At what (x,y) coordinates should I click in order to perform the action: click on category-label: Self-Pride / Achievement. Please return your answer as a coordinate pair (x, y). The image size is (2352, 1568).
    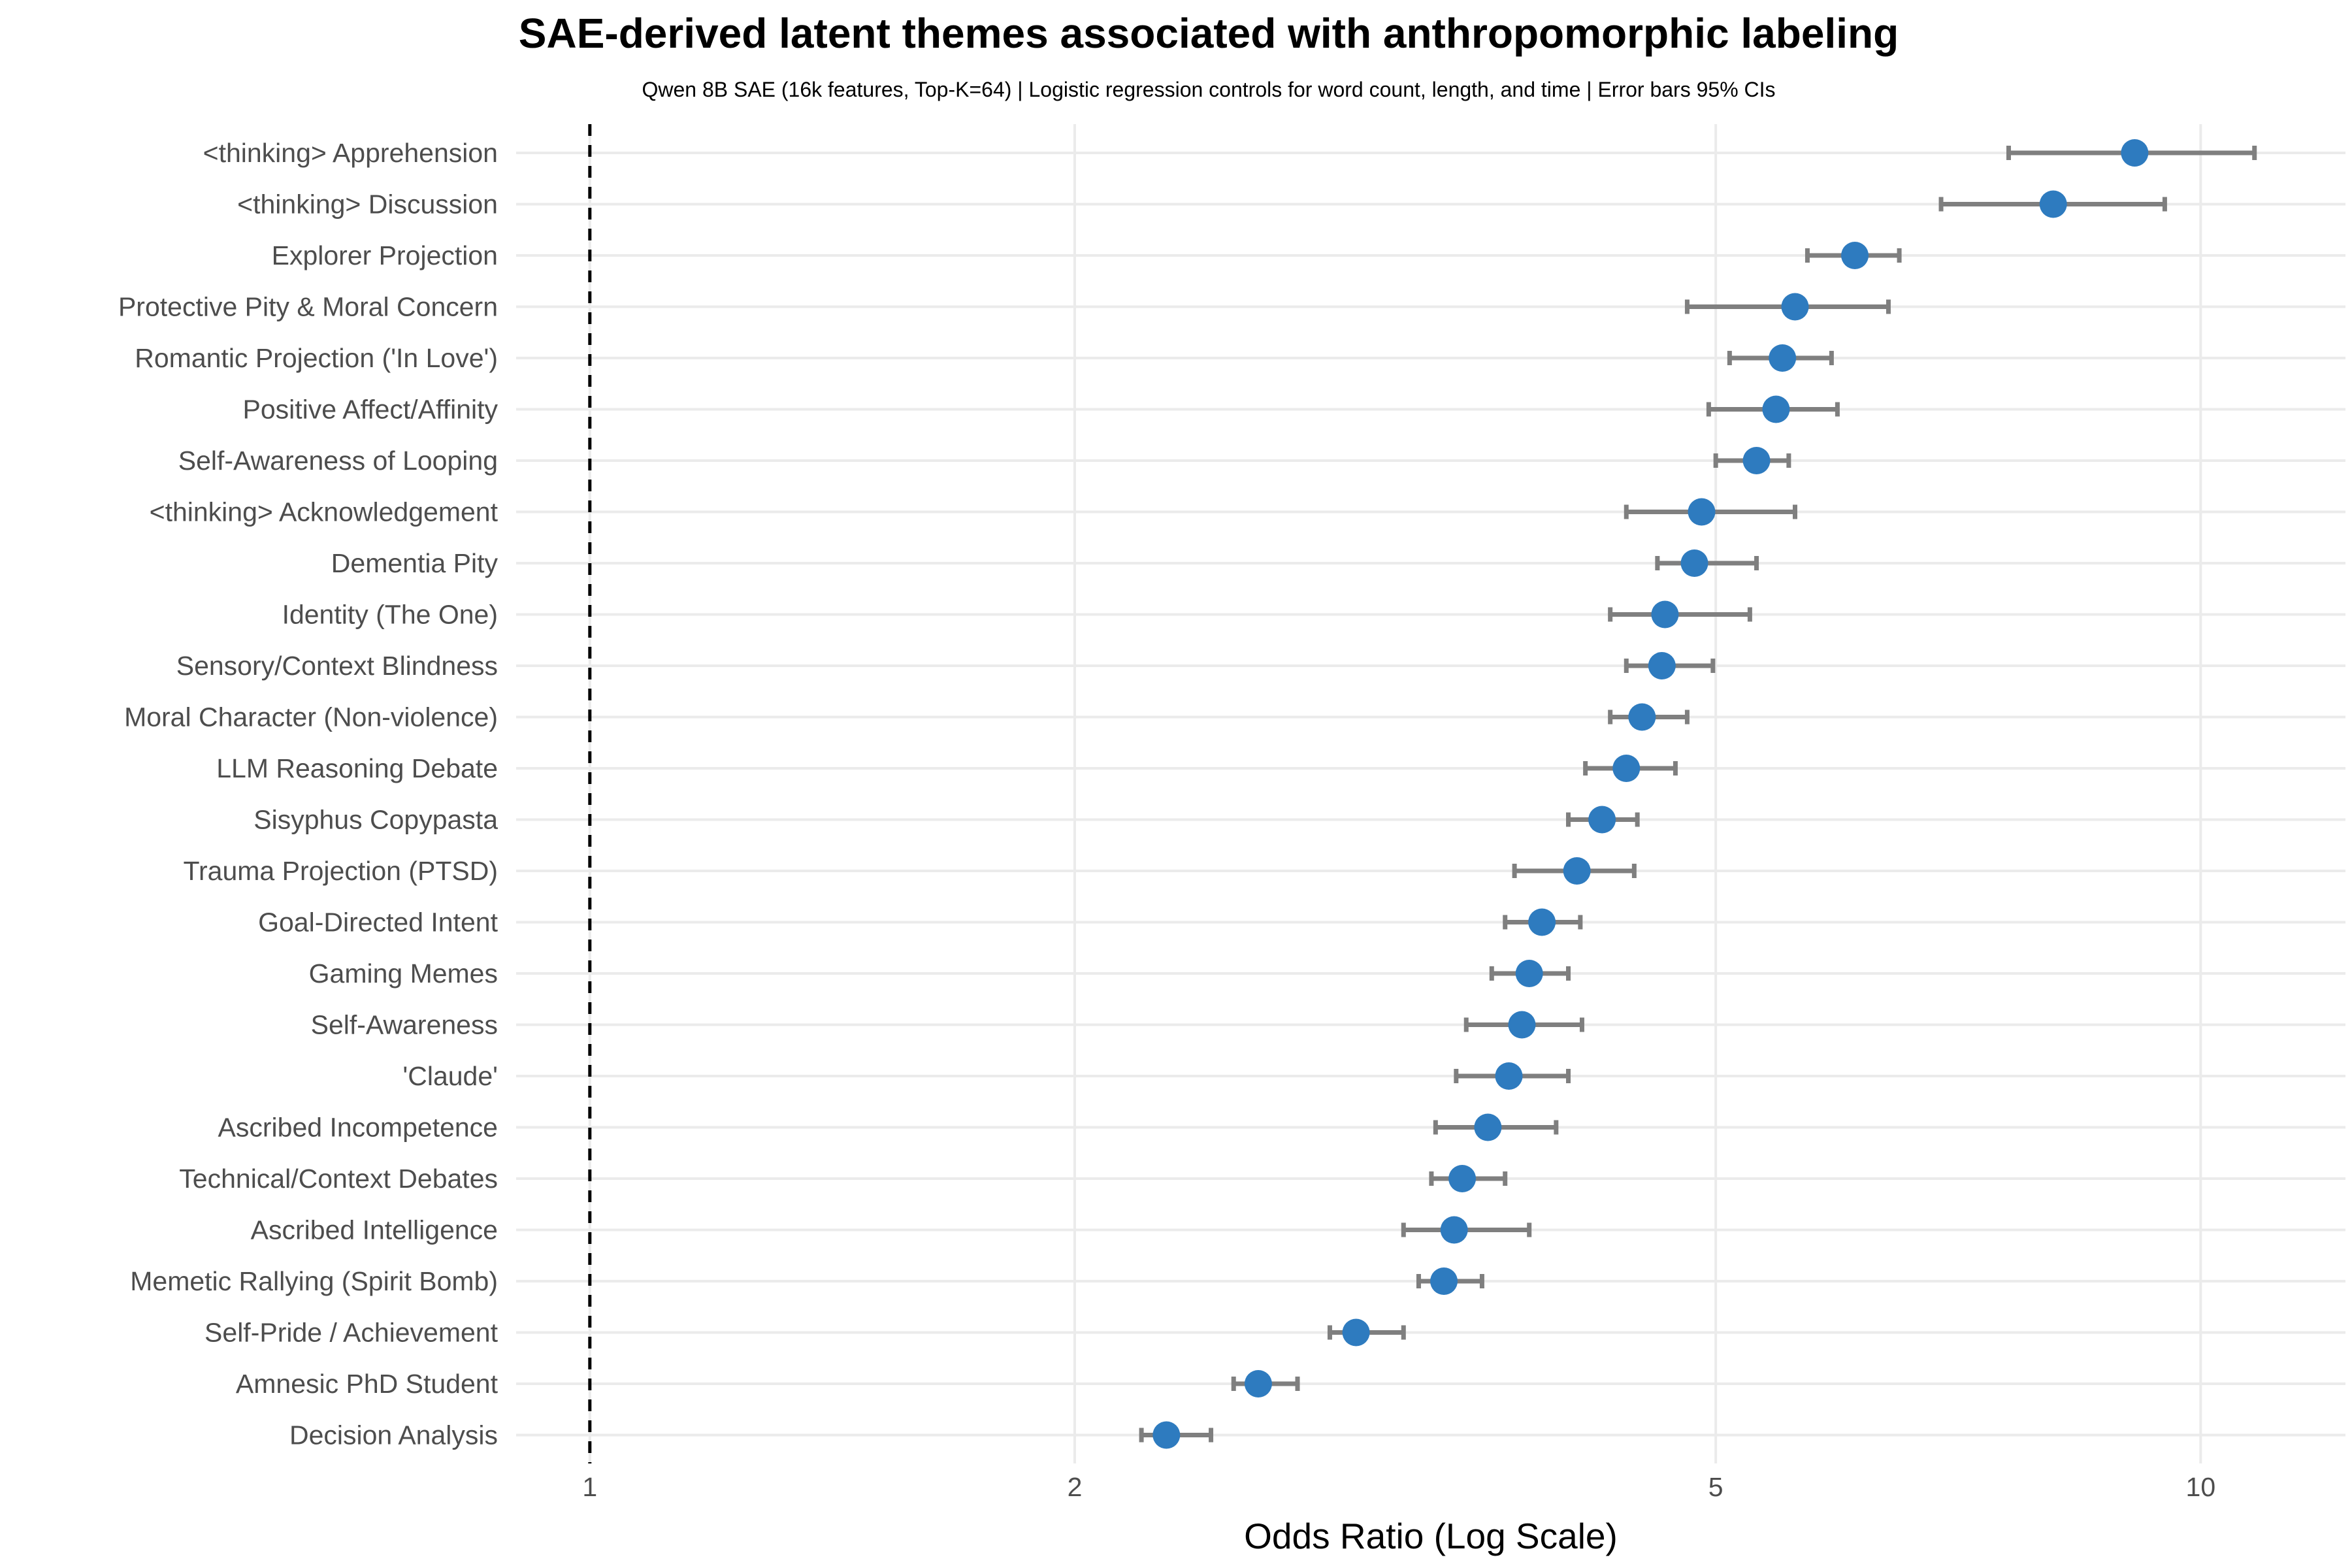
    Looking at the image, I should click on (351, 1333).